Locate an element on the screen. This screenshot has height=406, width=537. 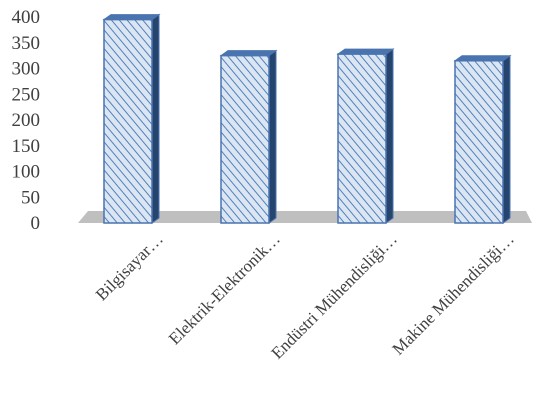
y-axis: 0 50 100 150 200 250 300 350 400 is located at coordinates (26, 120).